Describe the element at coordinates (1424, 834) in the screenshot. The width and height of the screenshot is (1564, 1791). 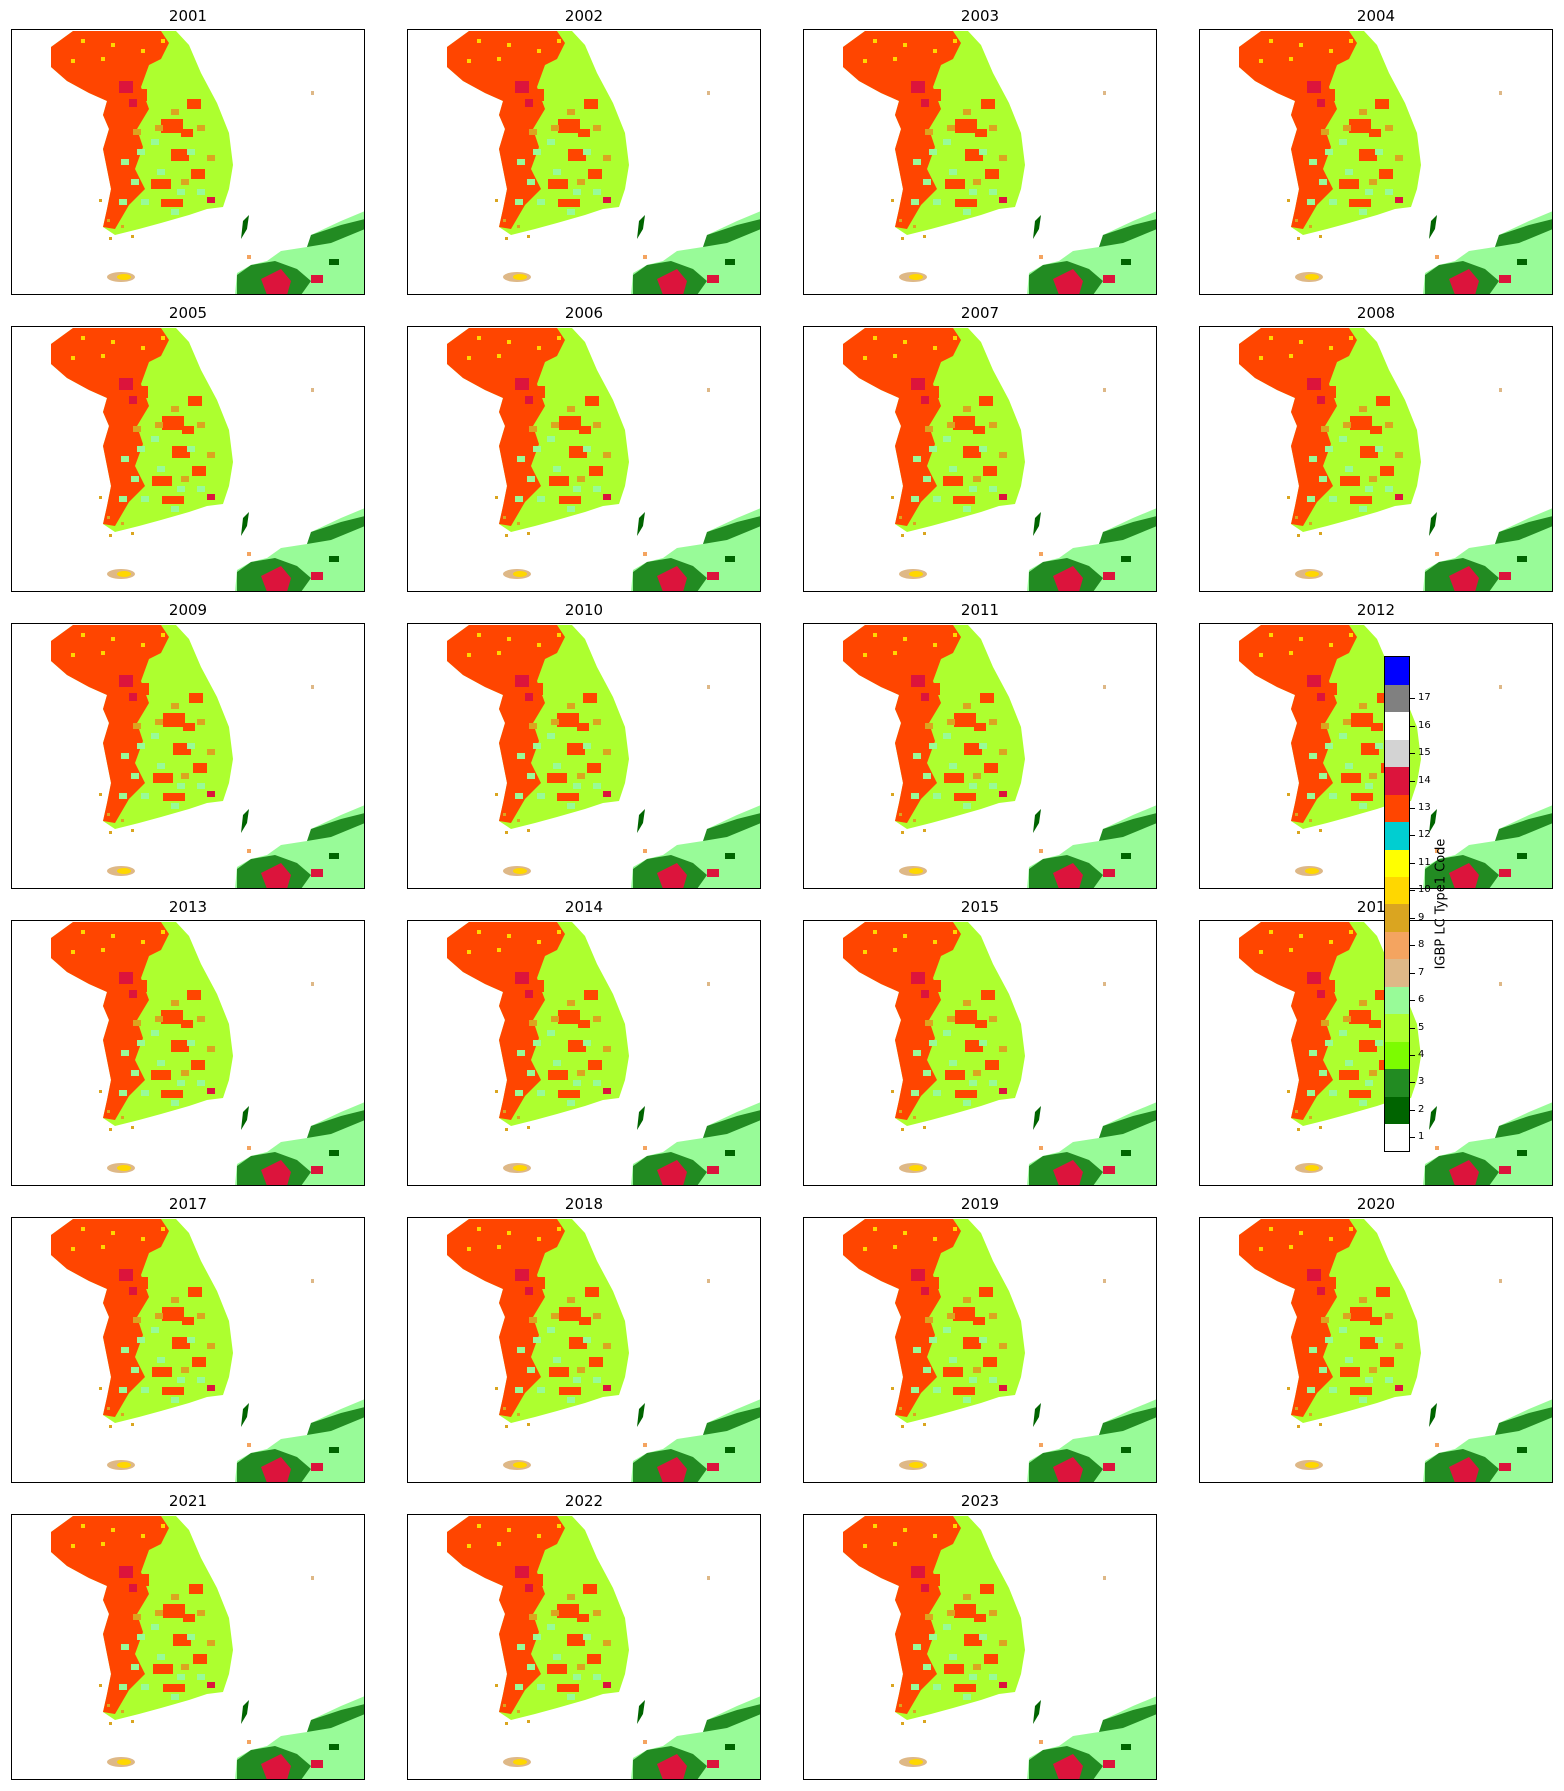
I see `colorbar-tick-label: 12` at that location.